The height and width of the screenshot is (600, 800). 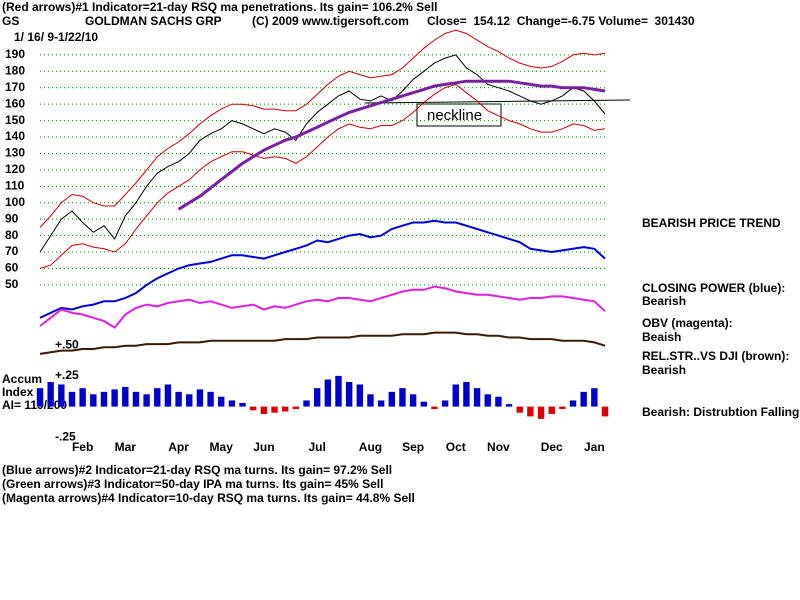 What do you see at coordinates (15, 54) in the screenshot?
I see `y-tick-label: 190` at bounding box center [15, 54].